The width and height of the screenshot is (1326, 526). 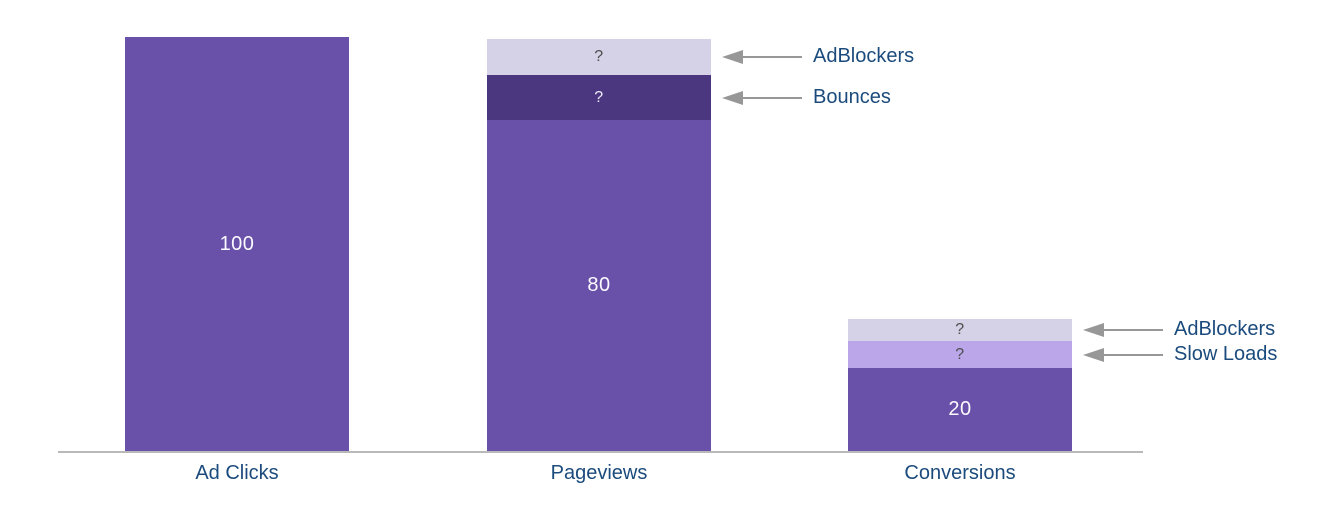 I want to click on category-label-ad-clicks: Ad Clicks, so click(x=237, y=473).